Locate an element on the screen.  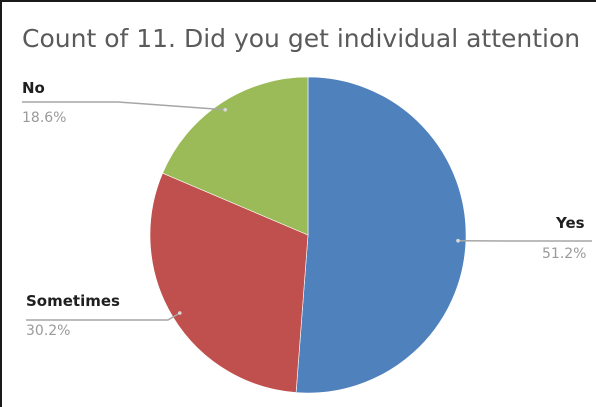
data-label-yes: 51.2% is located at coordinates (564, 254).